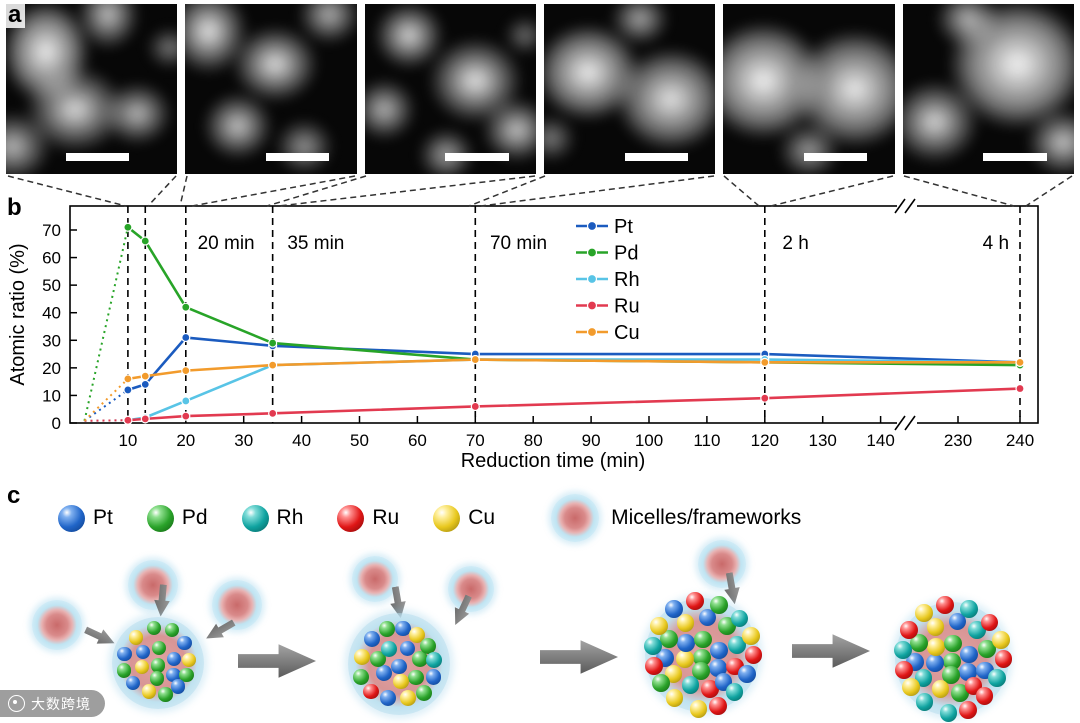 The width and height of the screenshot is (1080, 723). I want to click on stage-label: 2 h, so click(795, 243).